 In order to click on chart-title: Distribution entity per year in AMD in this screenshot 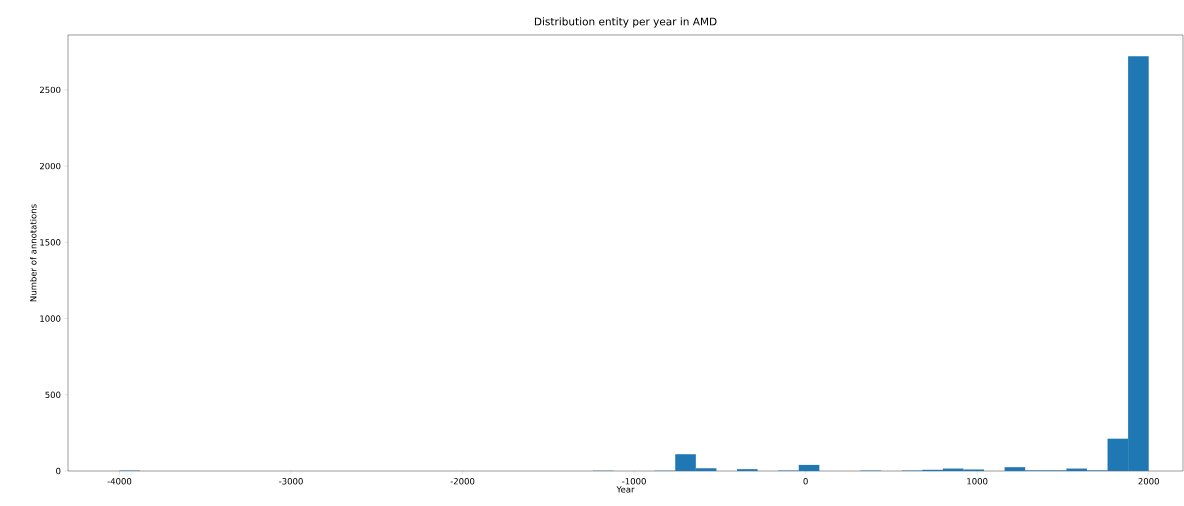, I will do `click(625, 22)`.